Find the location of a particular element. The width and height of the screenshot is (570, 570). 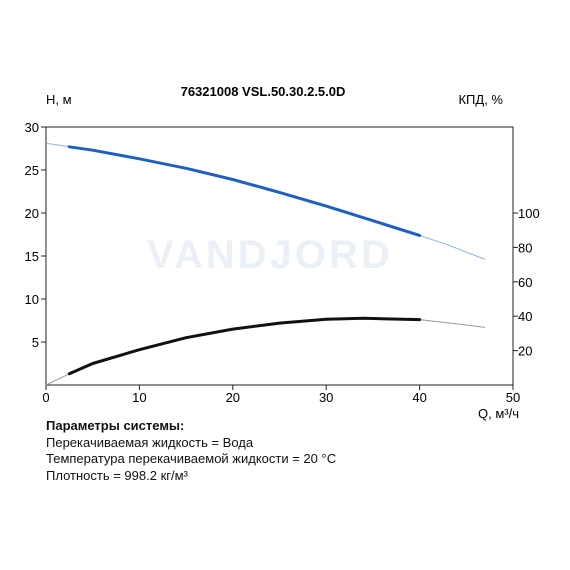

y-left-axis-label: H, м is located at coordinates (59, 99).